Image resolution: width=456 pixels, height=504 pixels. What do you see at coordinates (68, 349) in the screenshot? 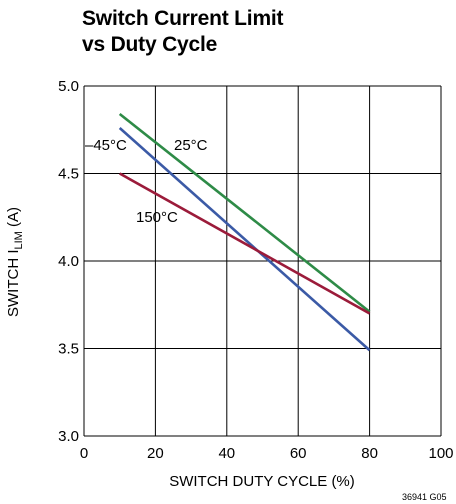
I see `y-tick-label: 3.5` at bounding box center [68, 349].